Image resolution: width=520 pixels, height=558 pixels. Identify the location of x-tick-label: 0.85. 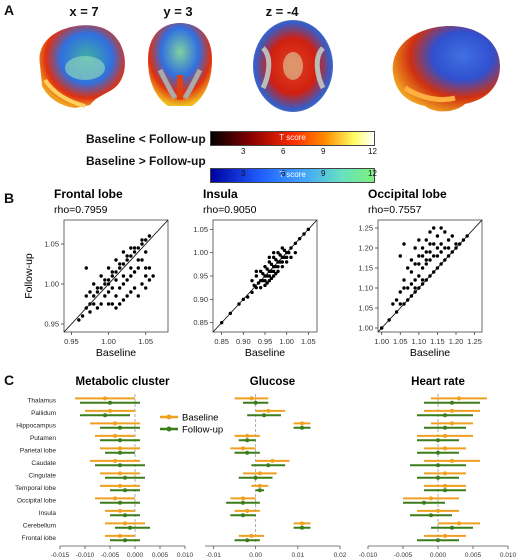
(221, 341).